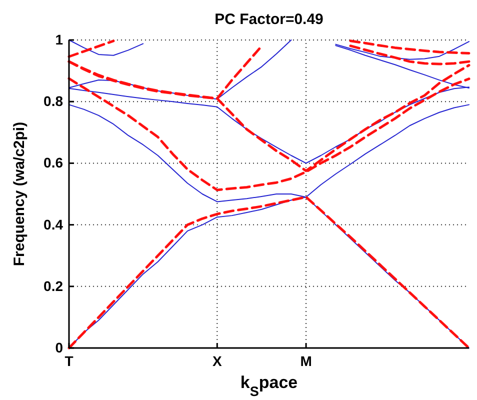  What do you see at coordinates (54, 286) in the screenshot?
I see `y-tick-label: 0.2` at bounding box center [54, 286].